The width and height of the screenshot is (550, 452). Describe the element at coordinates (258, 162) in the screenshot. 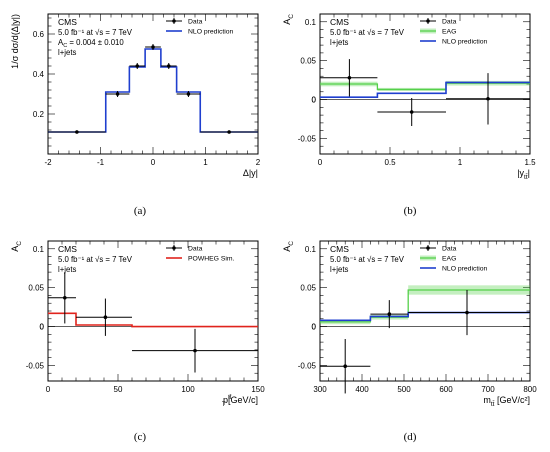

I see `x-tick-label: 2` at that location.